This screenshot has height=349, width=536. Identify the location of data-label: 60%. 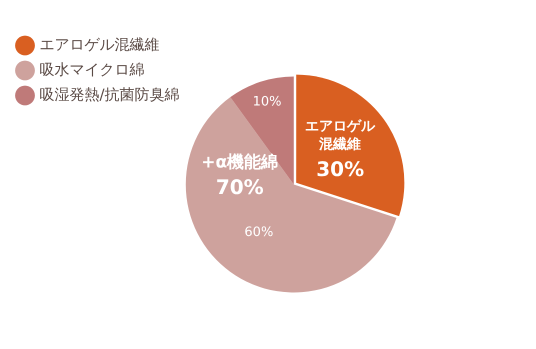
(259, 232).